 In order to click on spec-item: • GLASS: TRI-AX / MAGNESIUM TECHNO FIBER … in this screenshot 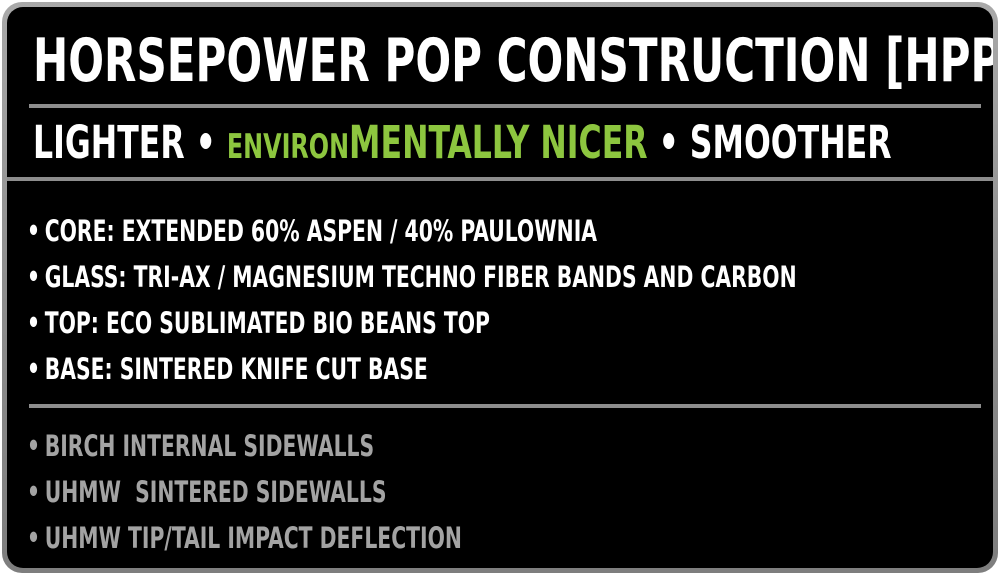, I will do `click(510, 277)`.